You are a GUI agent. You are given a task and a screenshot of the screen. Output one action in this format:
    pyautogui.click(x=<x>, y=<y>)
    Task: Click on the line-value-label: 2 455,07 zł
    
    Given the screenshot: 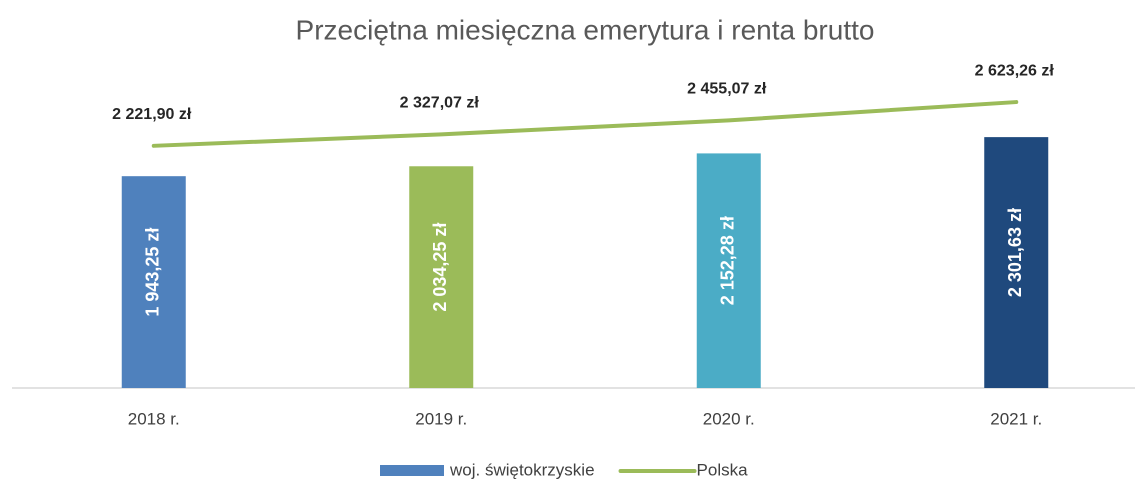 What is the action you would take?
    pyautogui.click(x=727, y=89)
    